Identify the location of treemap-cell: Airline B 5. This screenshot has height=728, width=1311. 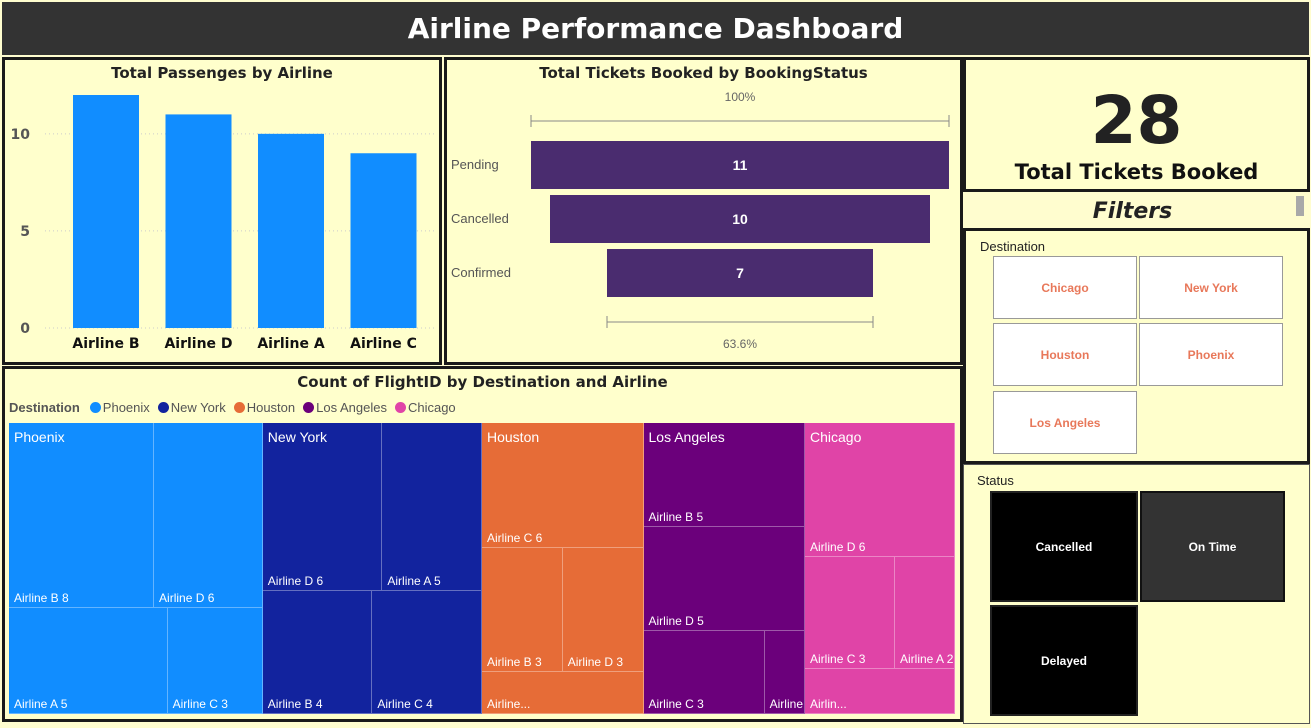
(724, 475).